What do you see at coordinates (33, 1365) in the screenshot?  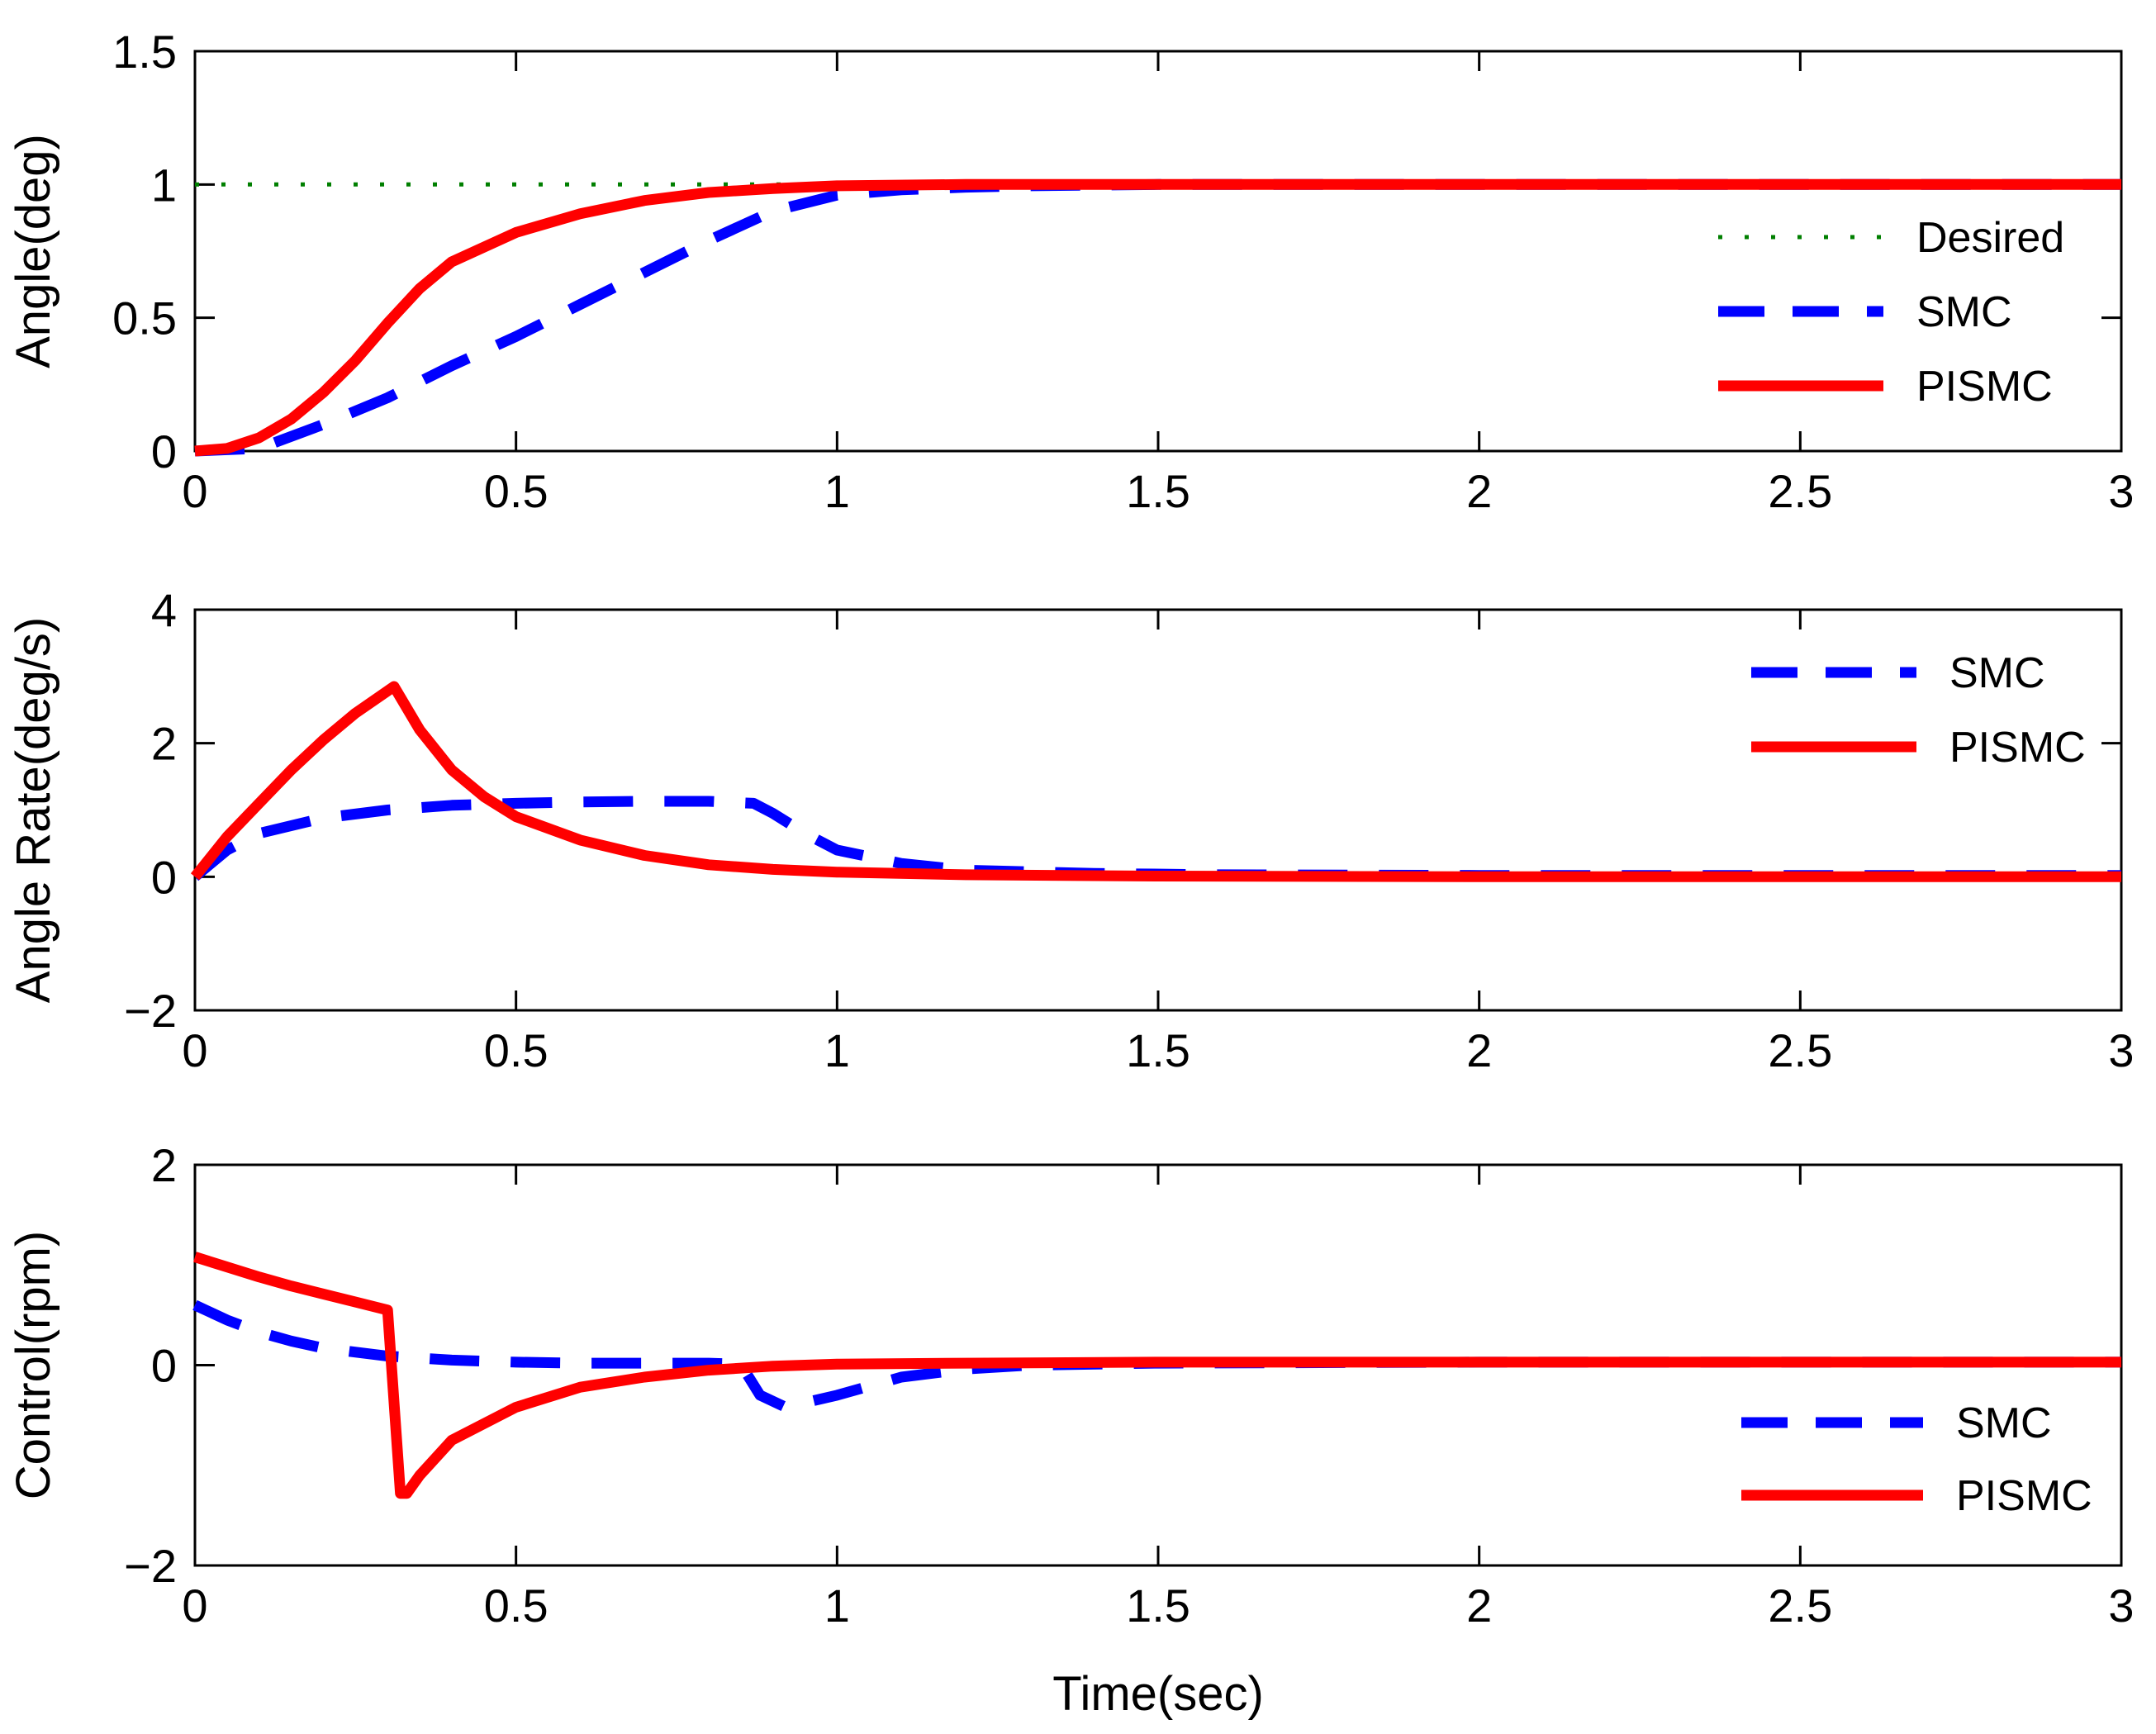 I see `y-axis-label: Control(rpm)` at bounding box center [33, 1365].